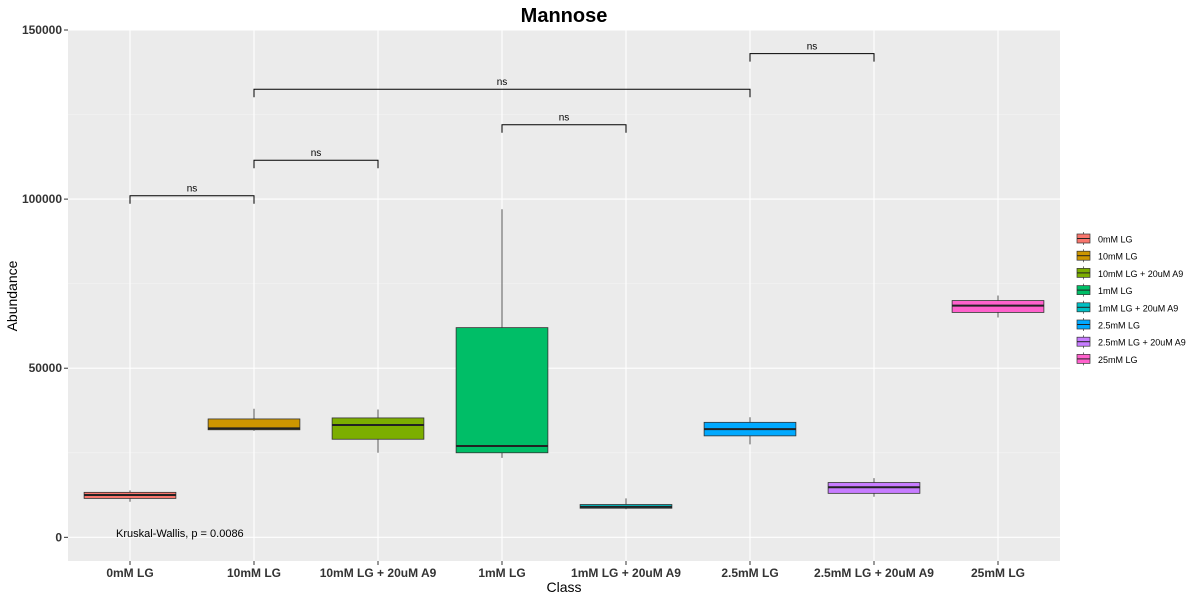 The width and height of the screenshot is (1200, 600). What do you see at coordinates (129, 573) in the screenshot?
I see `x-tick-label: 0mM LG` at bounding box center [129, 573].